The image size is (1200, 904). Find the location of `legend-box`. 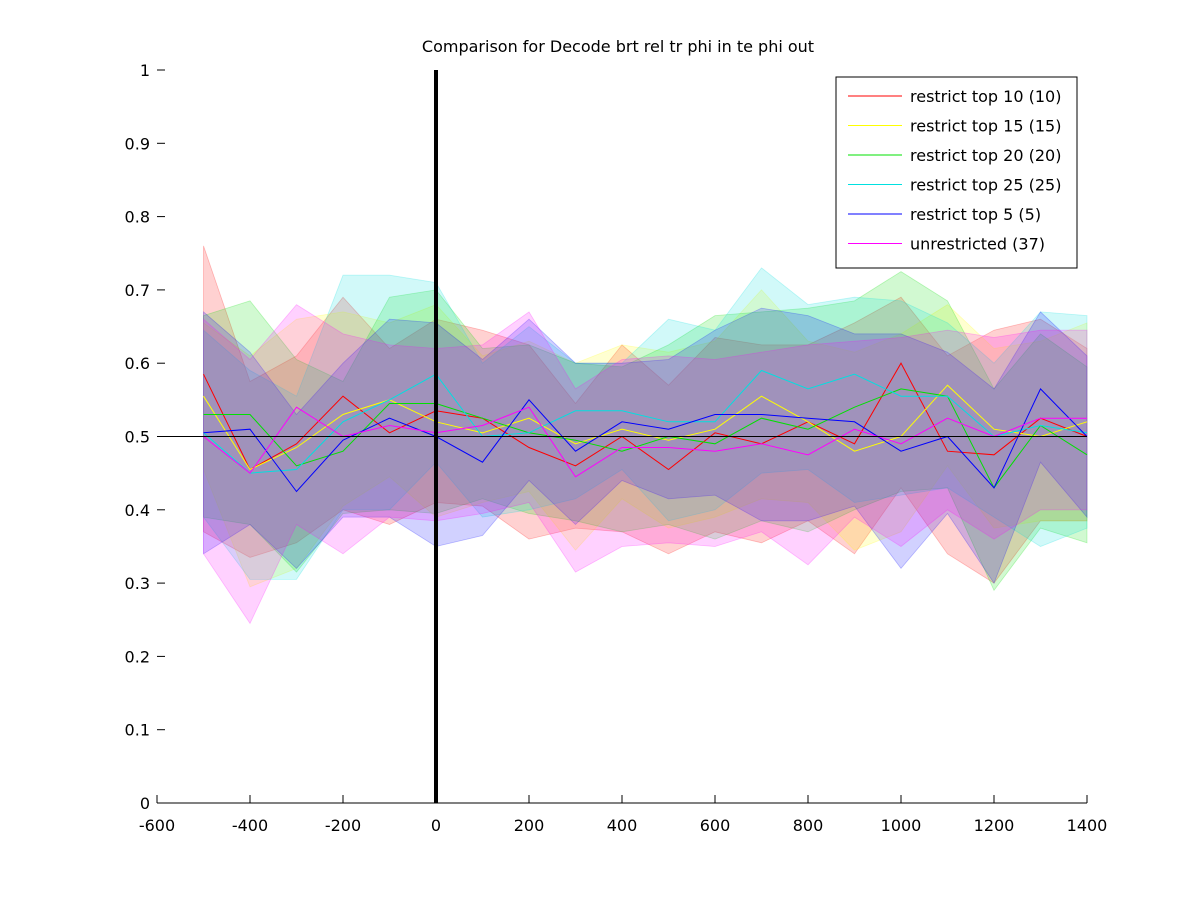

legend-box is located at coordinates (956, 172).